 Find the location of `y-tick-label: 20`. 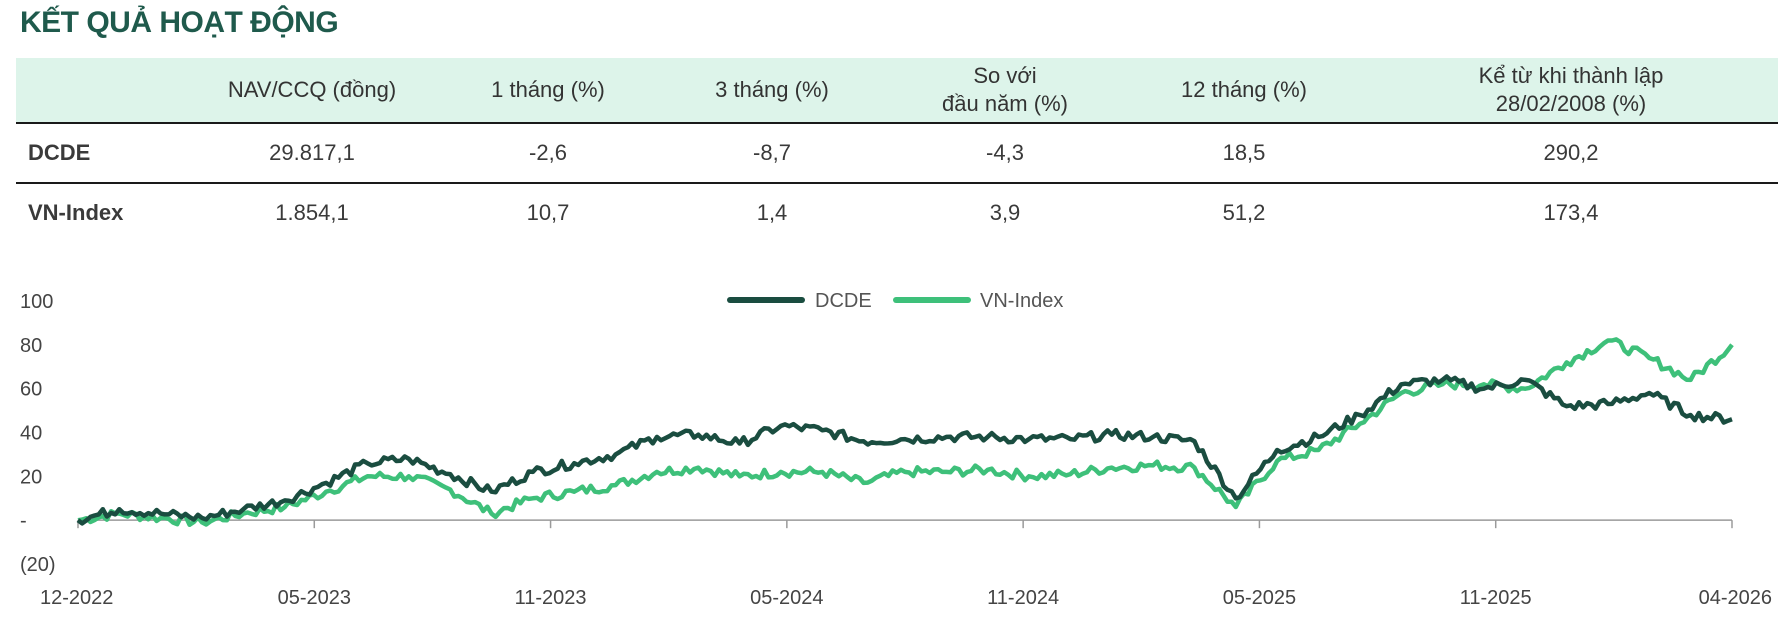

y-tick-label: 20 is located at coordinates (31, 477).